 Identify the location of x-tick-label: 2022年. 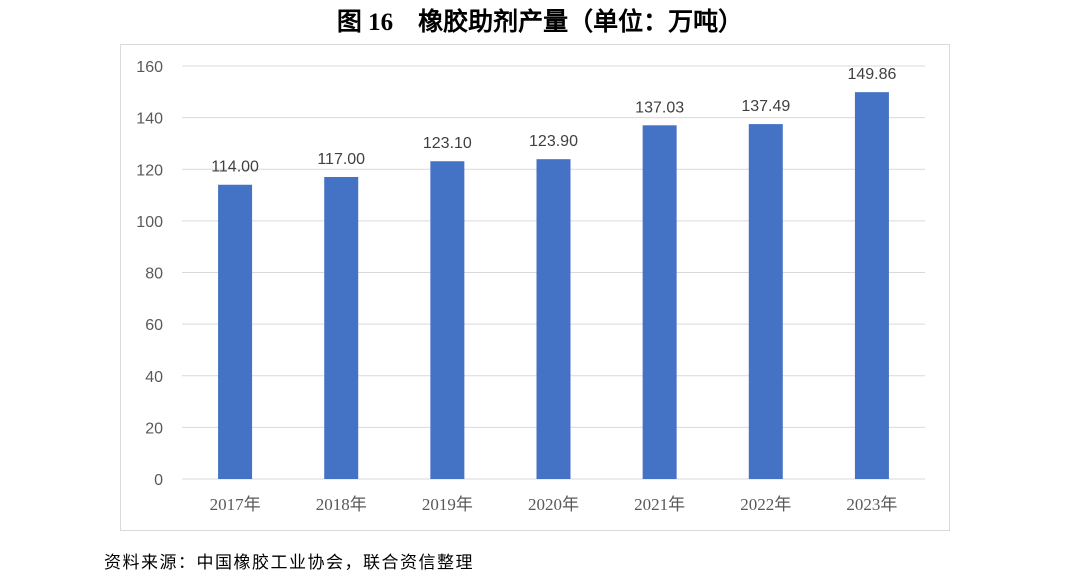
(765, 504).